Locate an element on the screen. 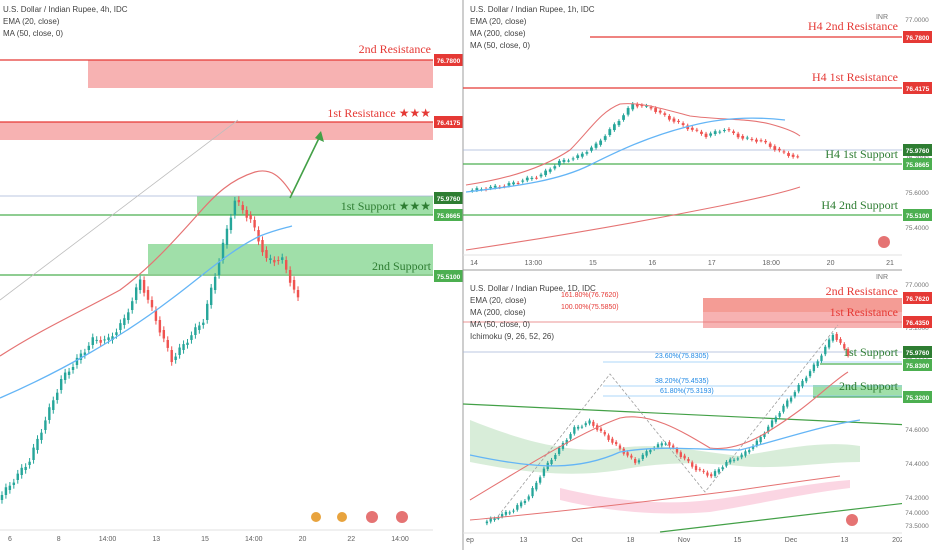 The height and width of the screenshot is (550, 932). x-ticks-4h: 6 8 14:00 13 15 14:00 20 22 14:00 is located at coordinates (208, 539).